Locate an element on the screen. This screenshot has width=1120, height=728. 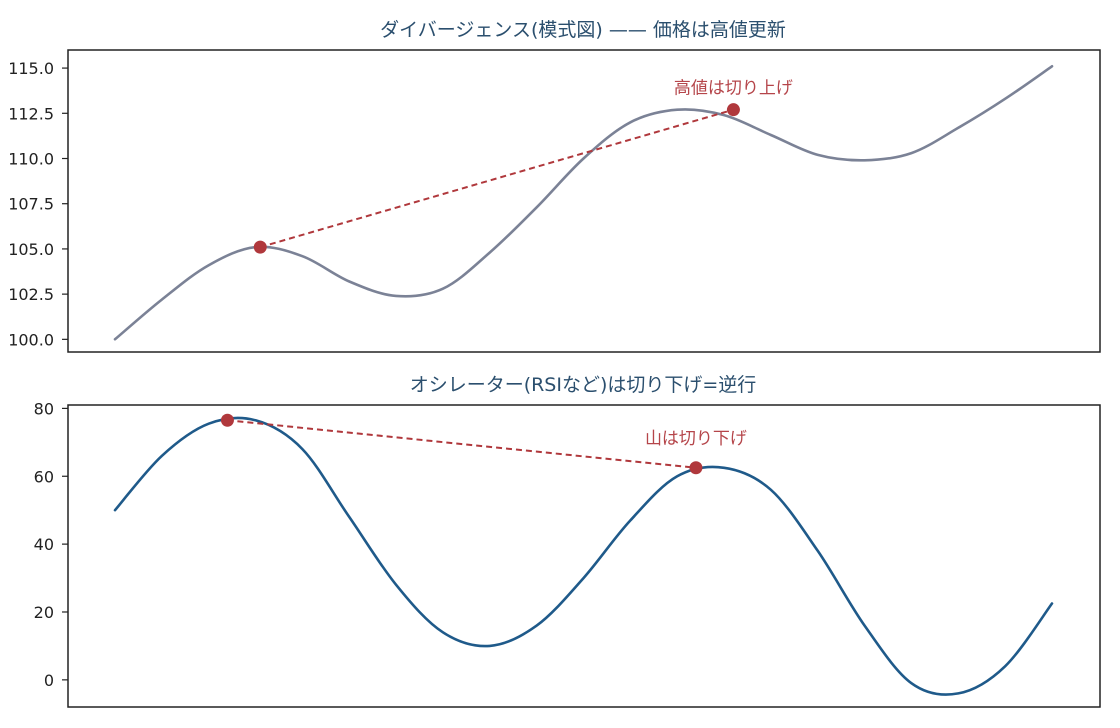
y-tick-label: 20 is located at coordinates (44, 612).